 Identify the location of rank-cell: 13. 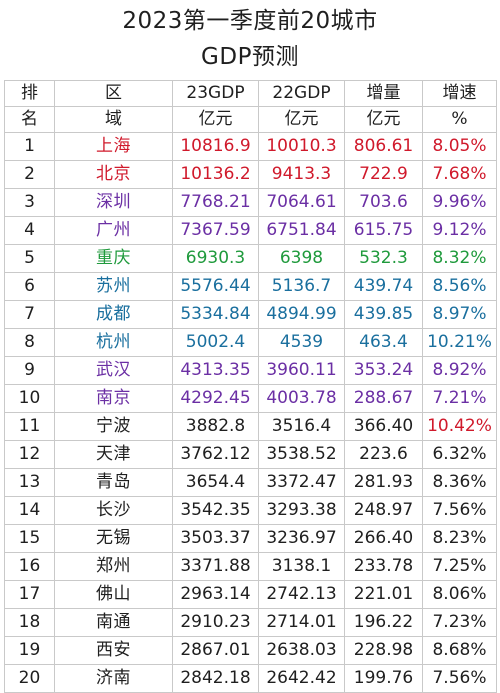
(29, 482).